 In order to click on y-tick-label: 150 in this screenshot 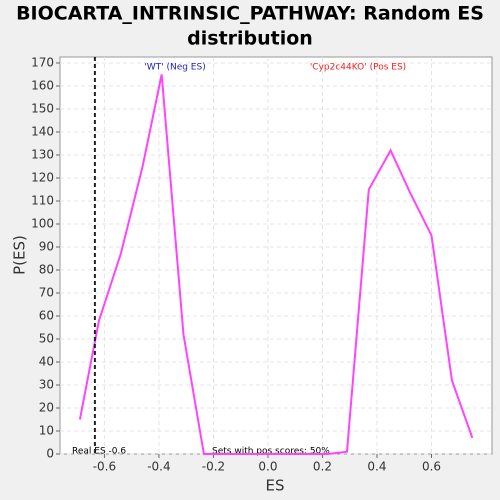, I will do `click(42, 108)`.